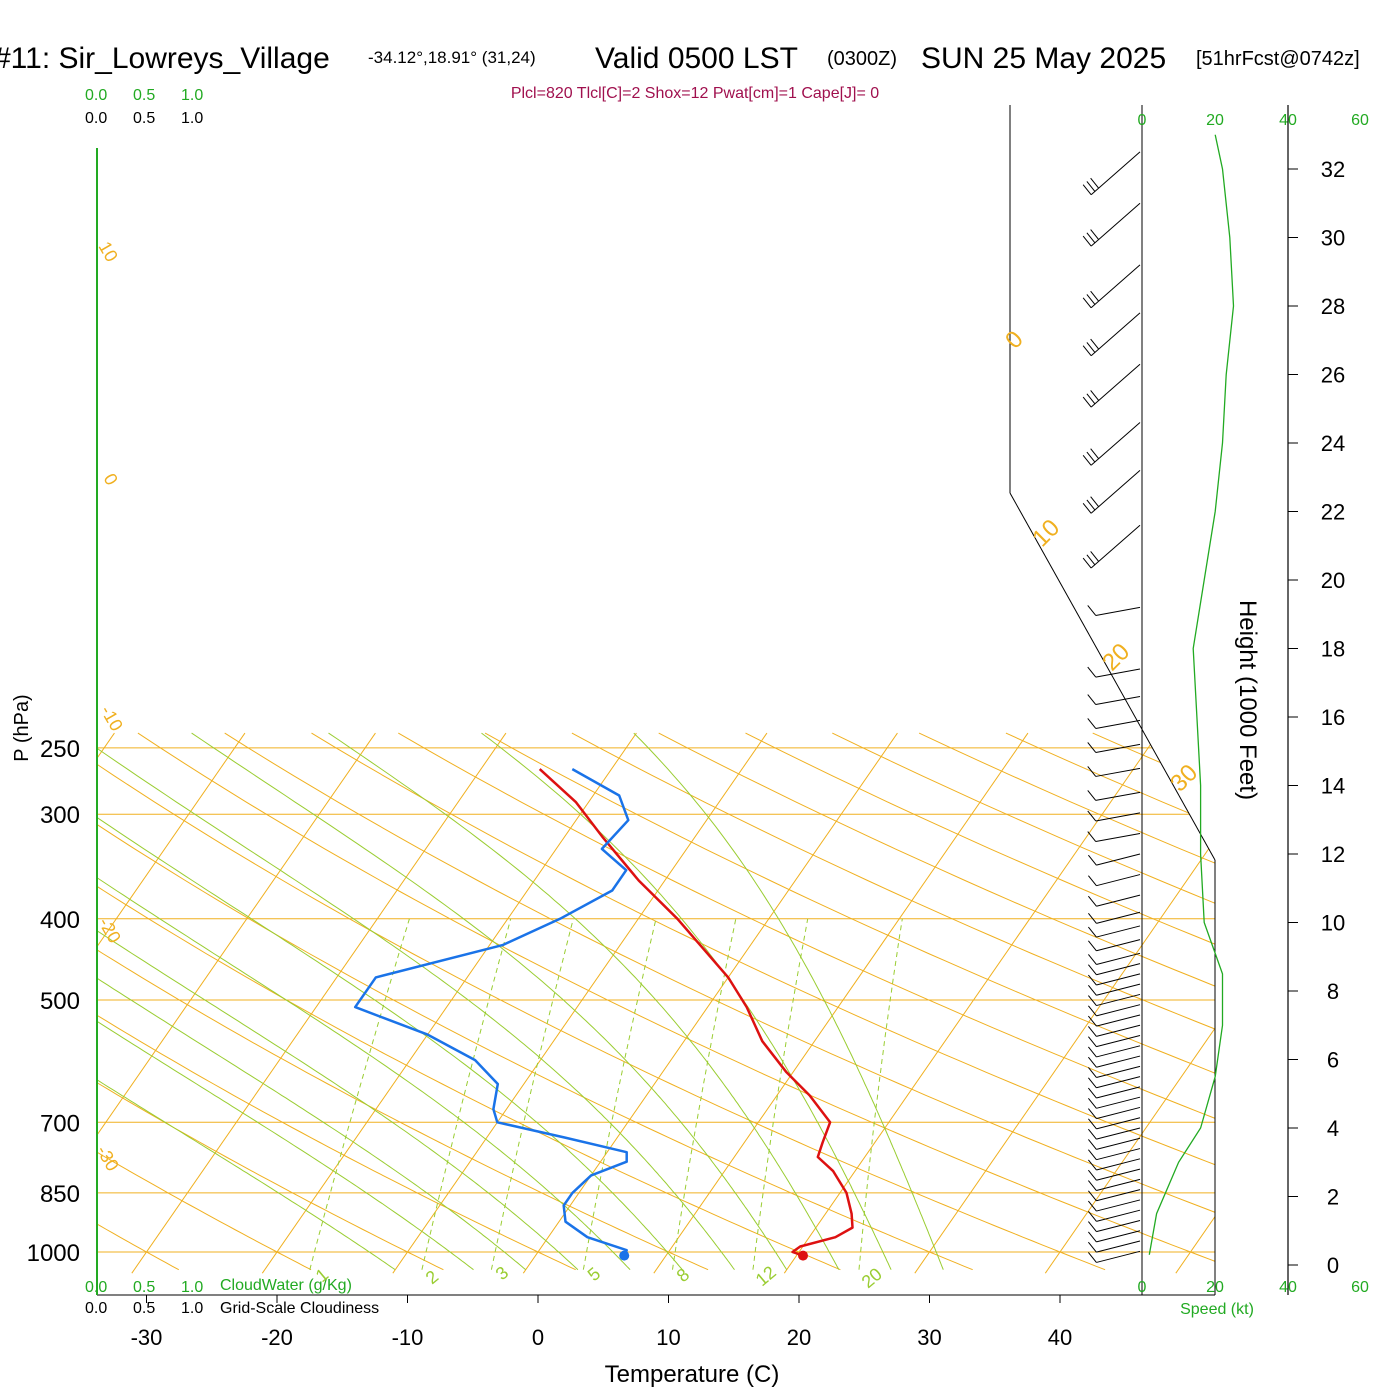  What do you see at coordinates (1288, 120) in the screenshot?
I see `speed-tick-top: 40` at bounding box center [1288, 120].